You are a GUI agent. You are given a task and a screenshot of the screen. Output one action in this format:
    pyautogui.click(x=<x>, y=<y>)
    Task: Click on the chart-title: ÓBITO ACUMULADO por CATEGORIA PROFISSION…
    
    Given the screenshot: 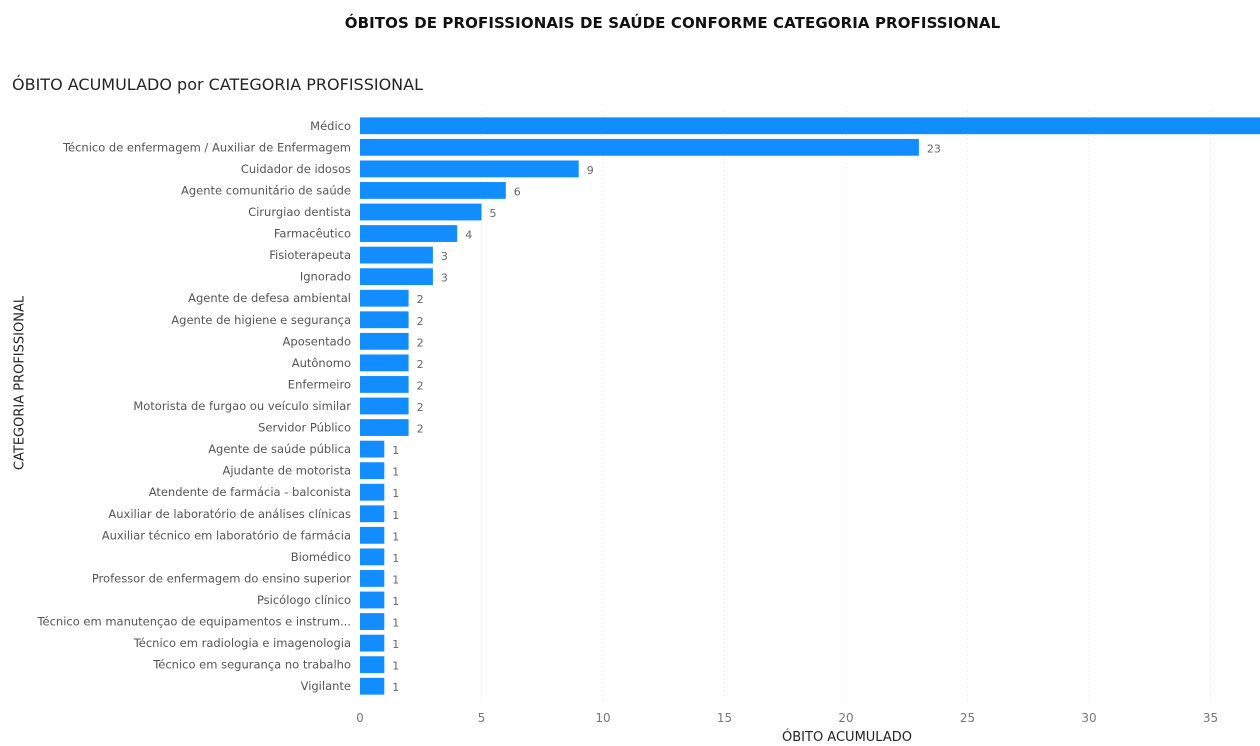 What is the action you would take?
    pyautogui.click(x=217, y=84)
    